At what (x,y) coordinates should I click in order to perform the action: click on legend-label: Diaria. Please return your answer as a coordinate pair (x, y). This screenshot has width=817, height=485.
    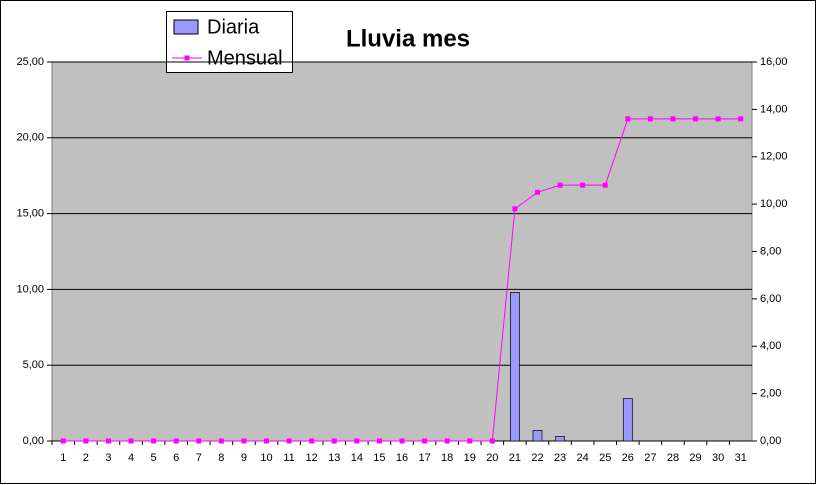
    Looking at the image, I should click on (233, 27).